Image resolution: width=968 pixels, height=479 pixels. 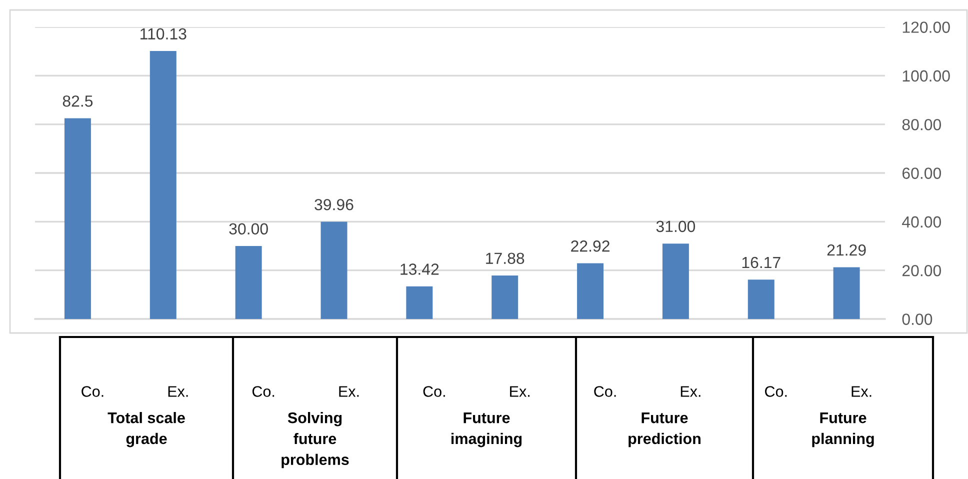 I want to click on y-tick-label: 0.00, so click(x=917, y=319).